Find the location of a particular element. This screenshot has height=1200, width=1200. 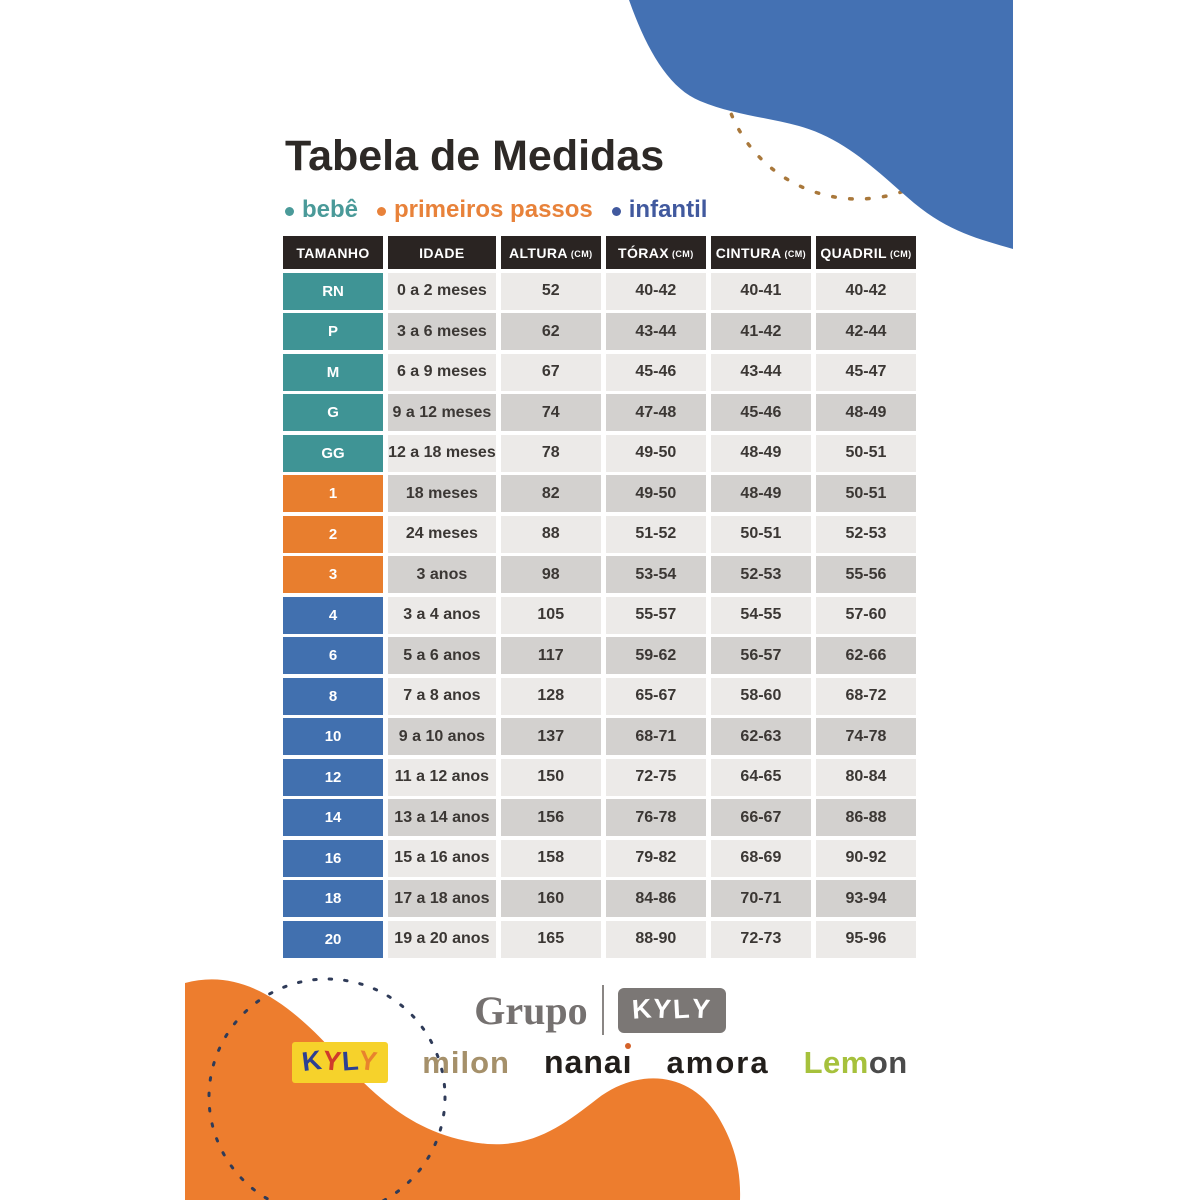

legend-item-infantil: infantil is located at coordinates (659, 210).